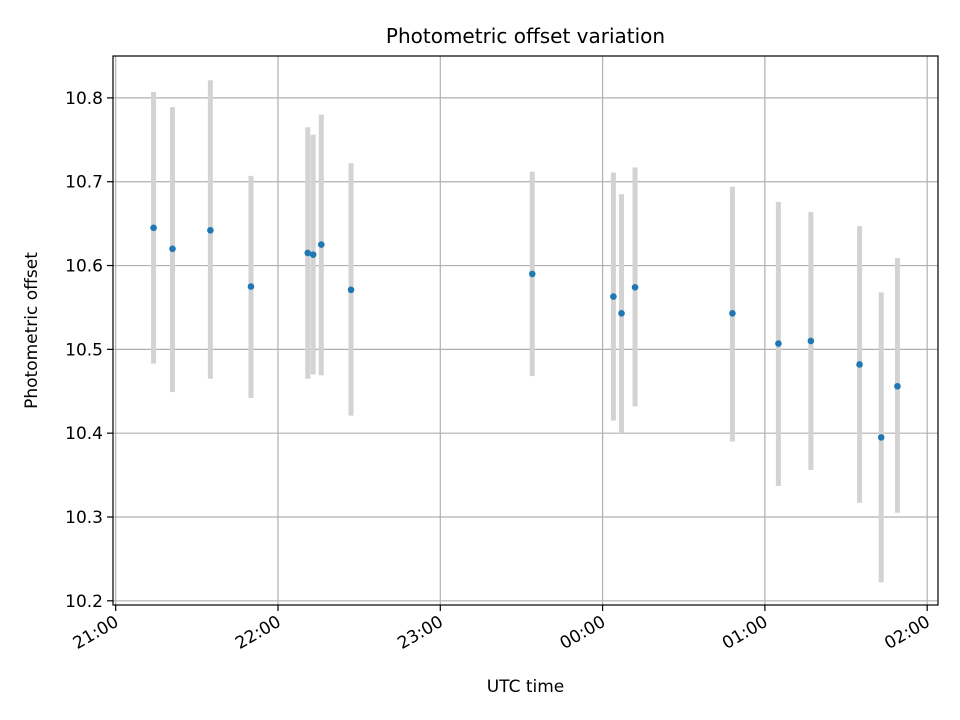 The height and width of the screenshot is (720, 960). What do you see at coordinates (84, 99) in the screenshot?
I see `y-tick-label: 10.8` at bounding box center [84, 99].